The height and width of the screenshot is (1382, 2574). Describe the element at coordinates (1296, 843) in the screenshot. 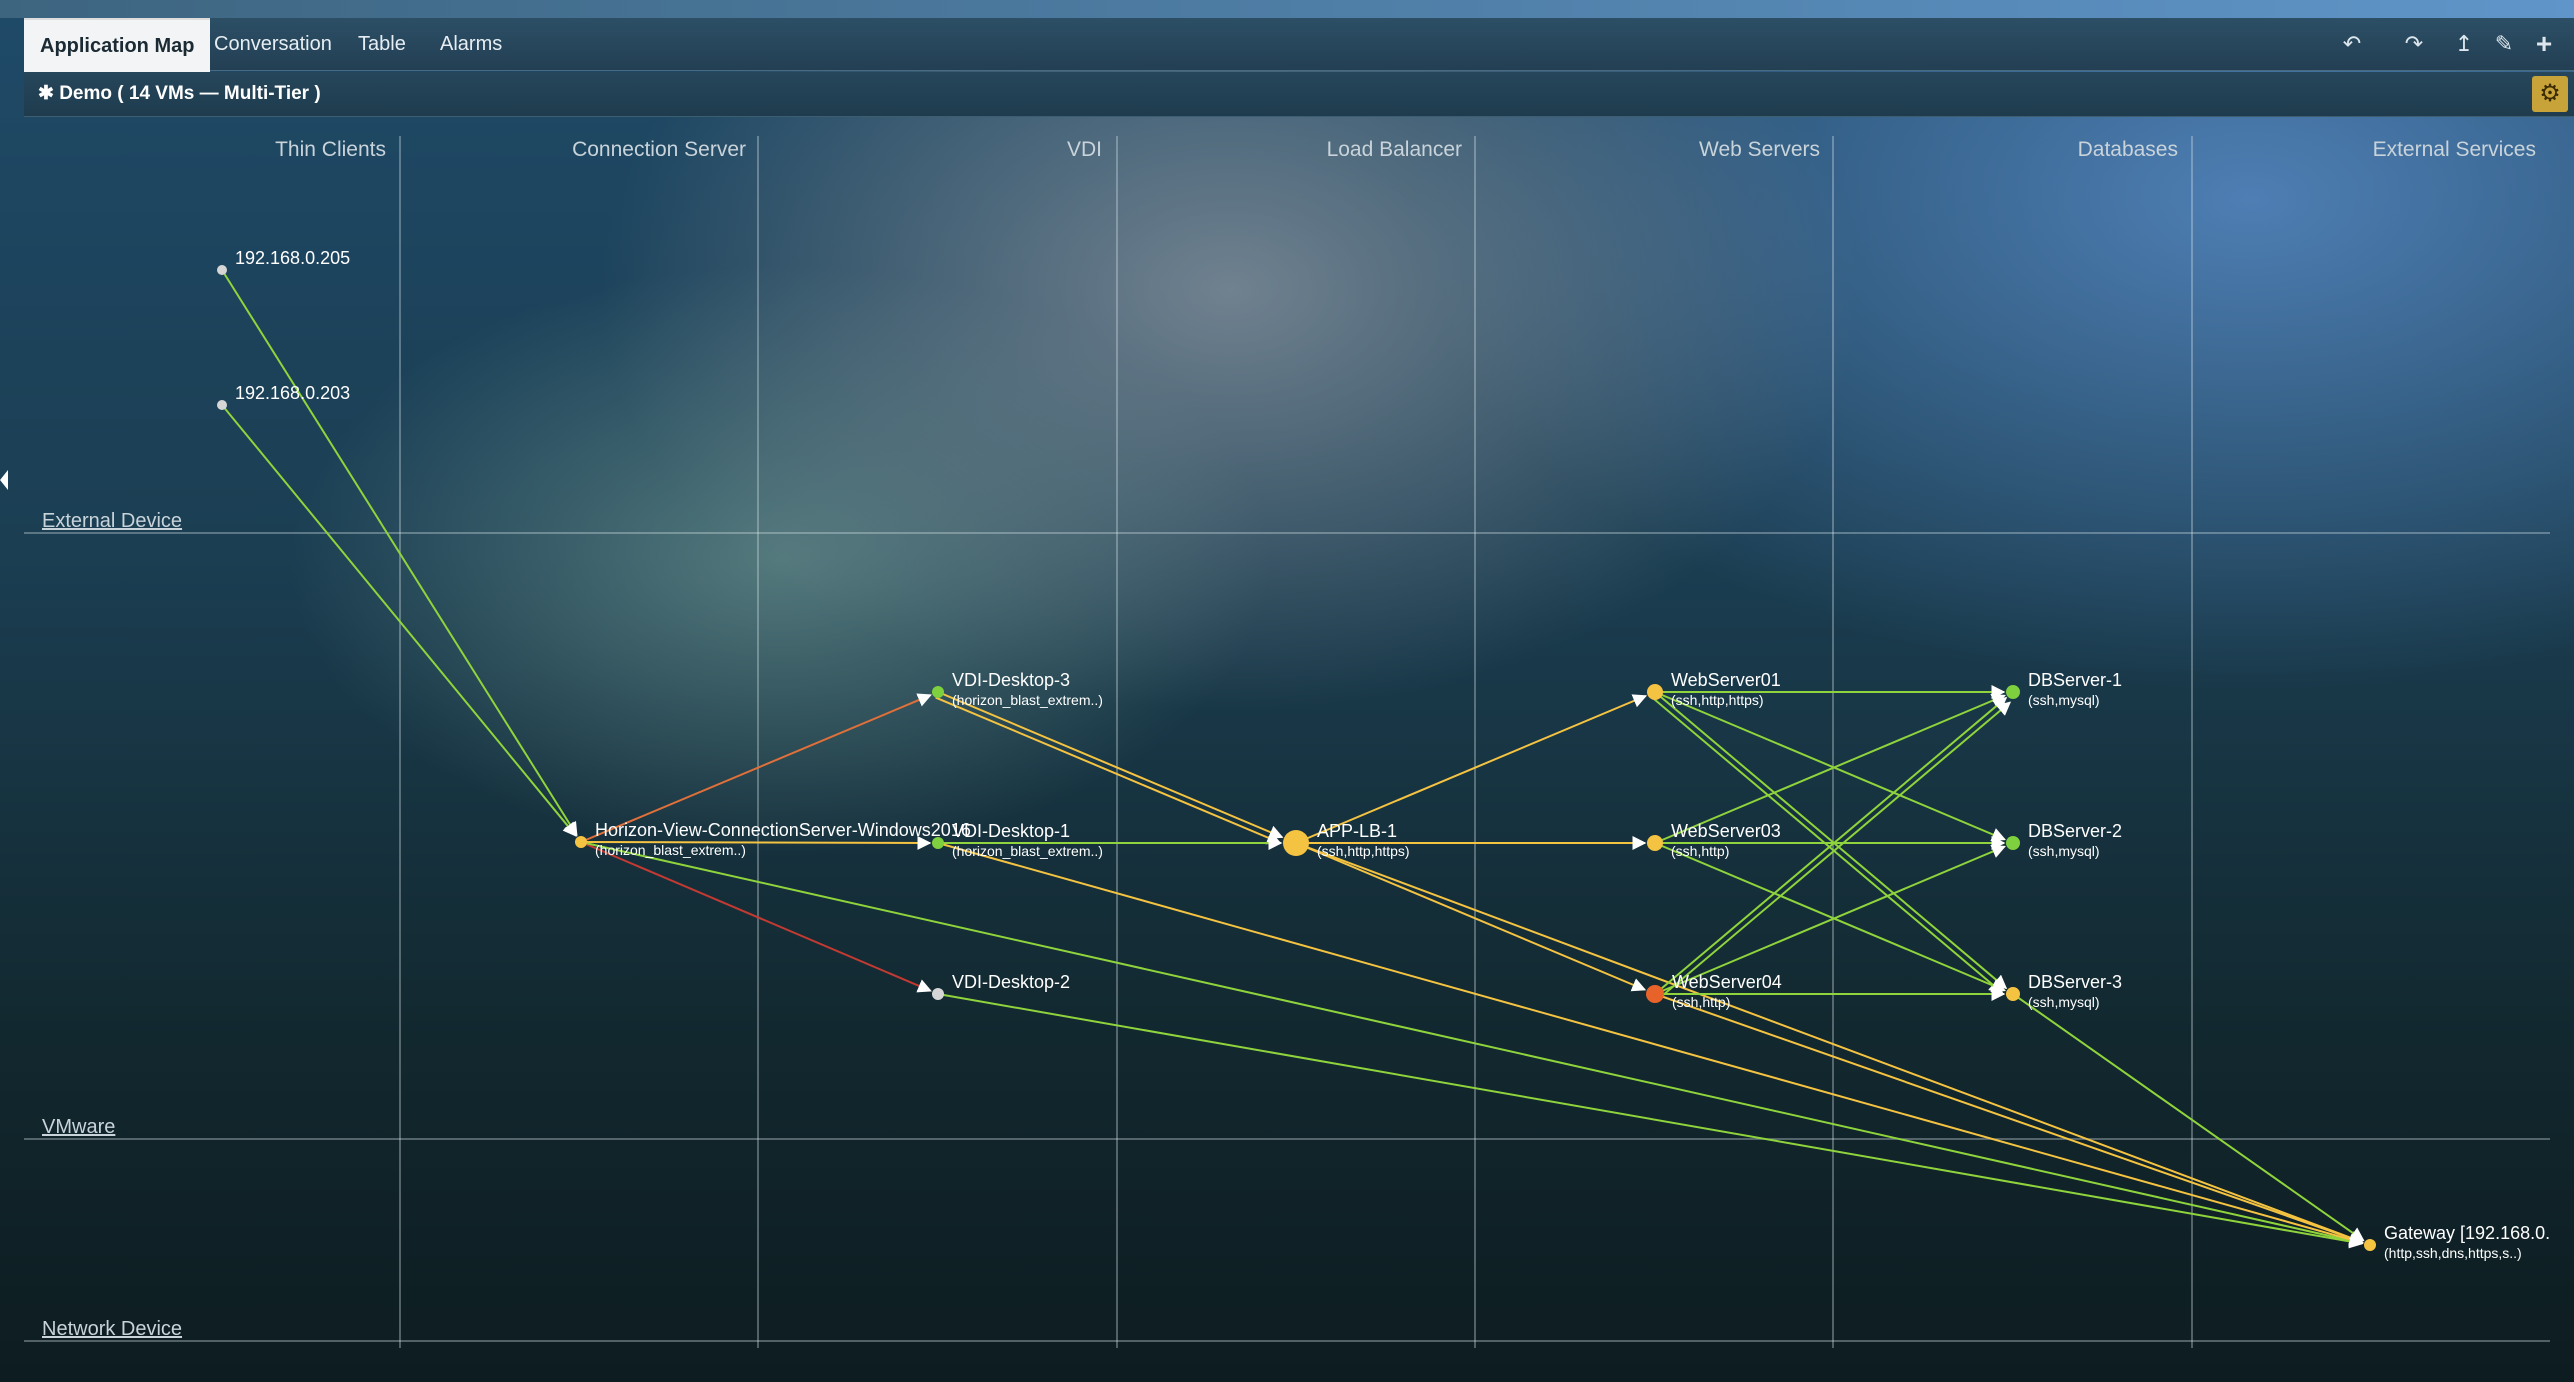

I see `node-lb` at that location.